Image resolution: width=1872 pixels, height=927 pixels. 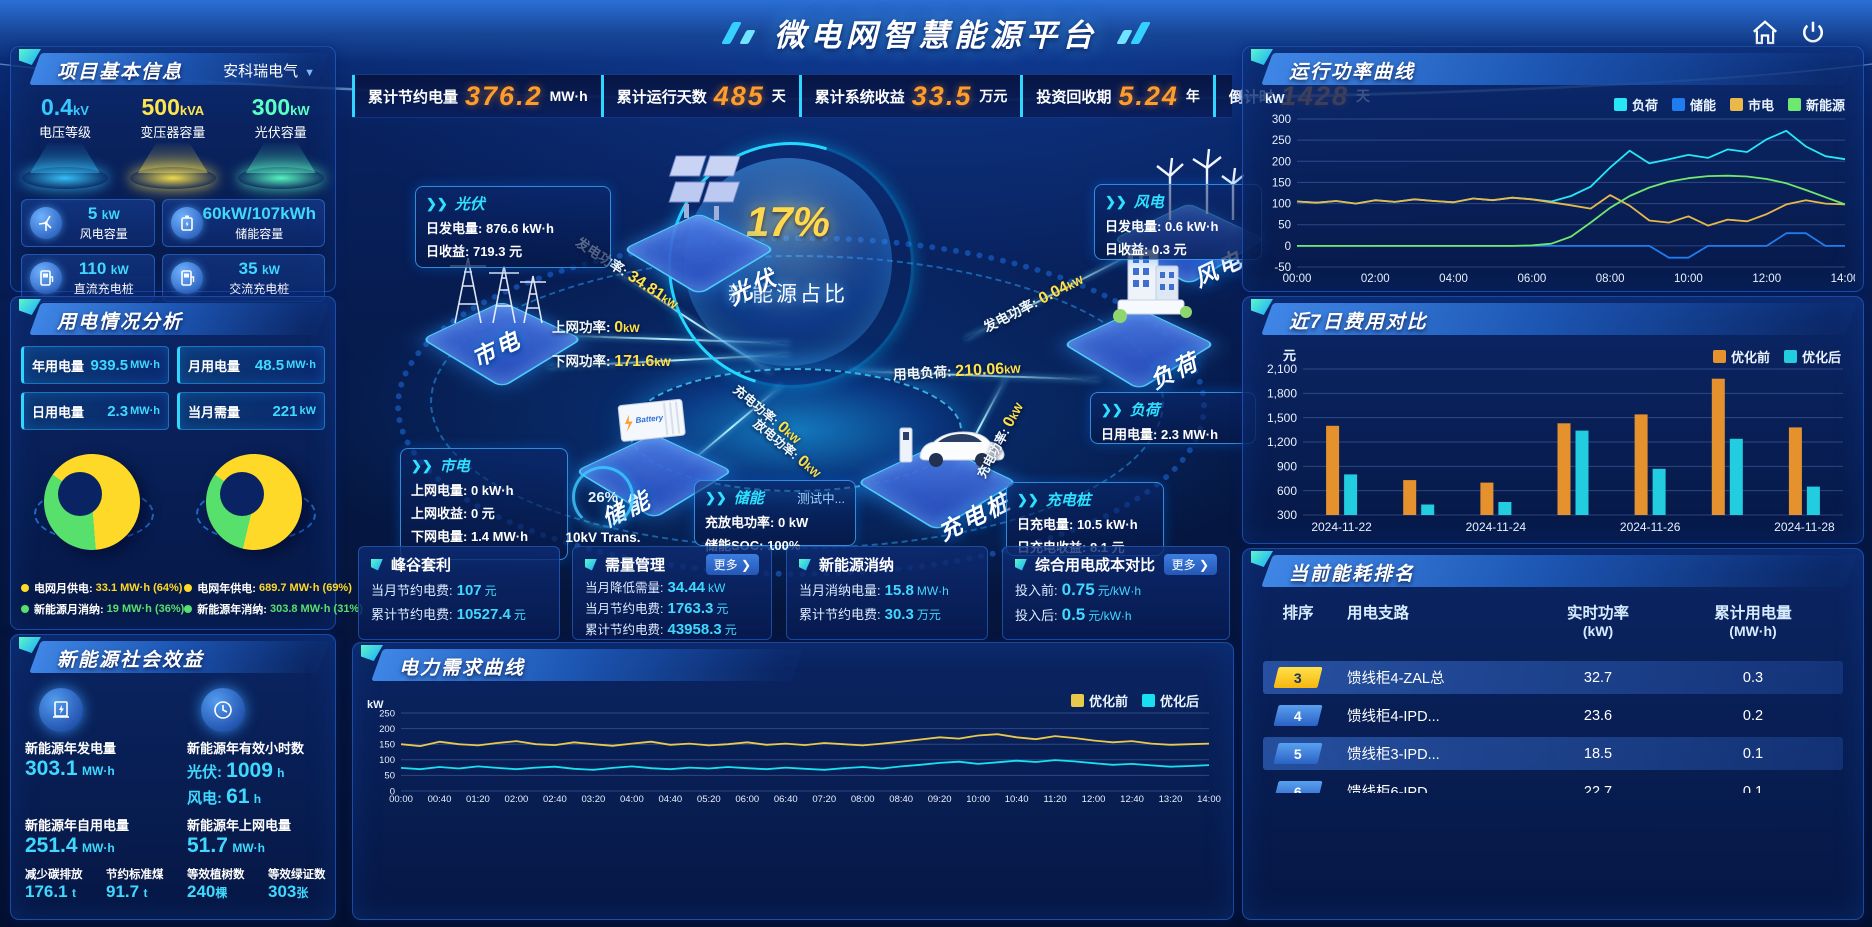 I want to click on svg-text: 200, so click(x=387, y=729).